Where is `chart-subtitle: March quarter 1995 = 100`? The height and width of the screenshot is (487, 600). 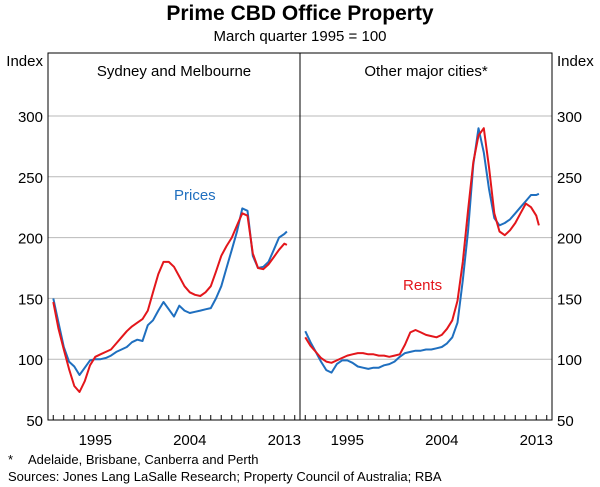 chart-subtitle: March quarter 1995 = 100 is located at coordinates (300, 36).